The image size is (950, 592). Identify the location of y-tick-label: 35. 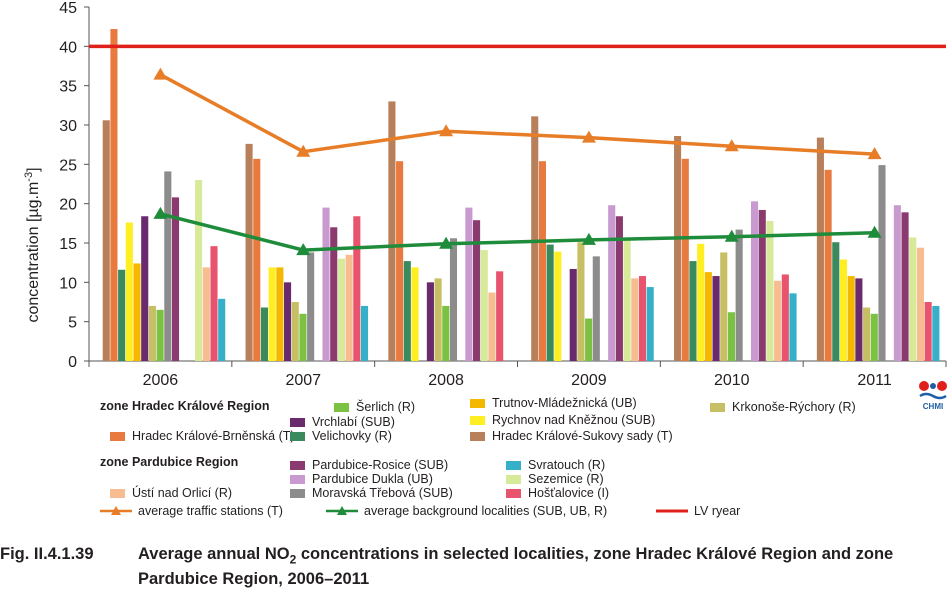
(68, 87).